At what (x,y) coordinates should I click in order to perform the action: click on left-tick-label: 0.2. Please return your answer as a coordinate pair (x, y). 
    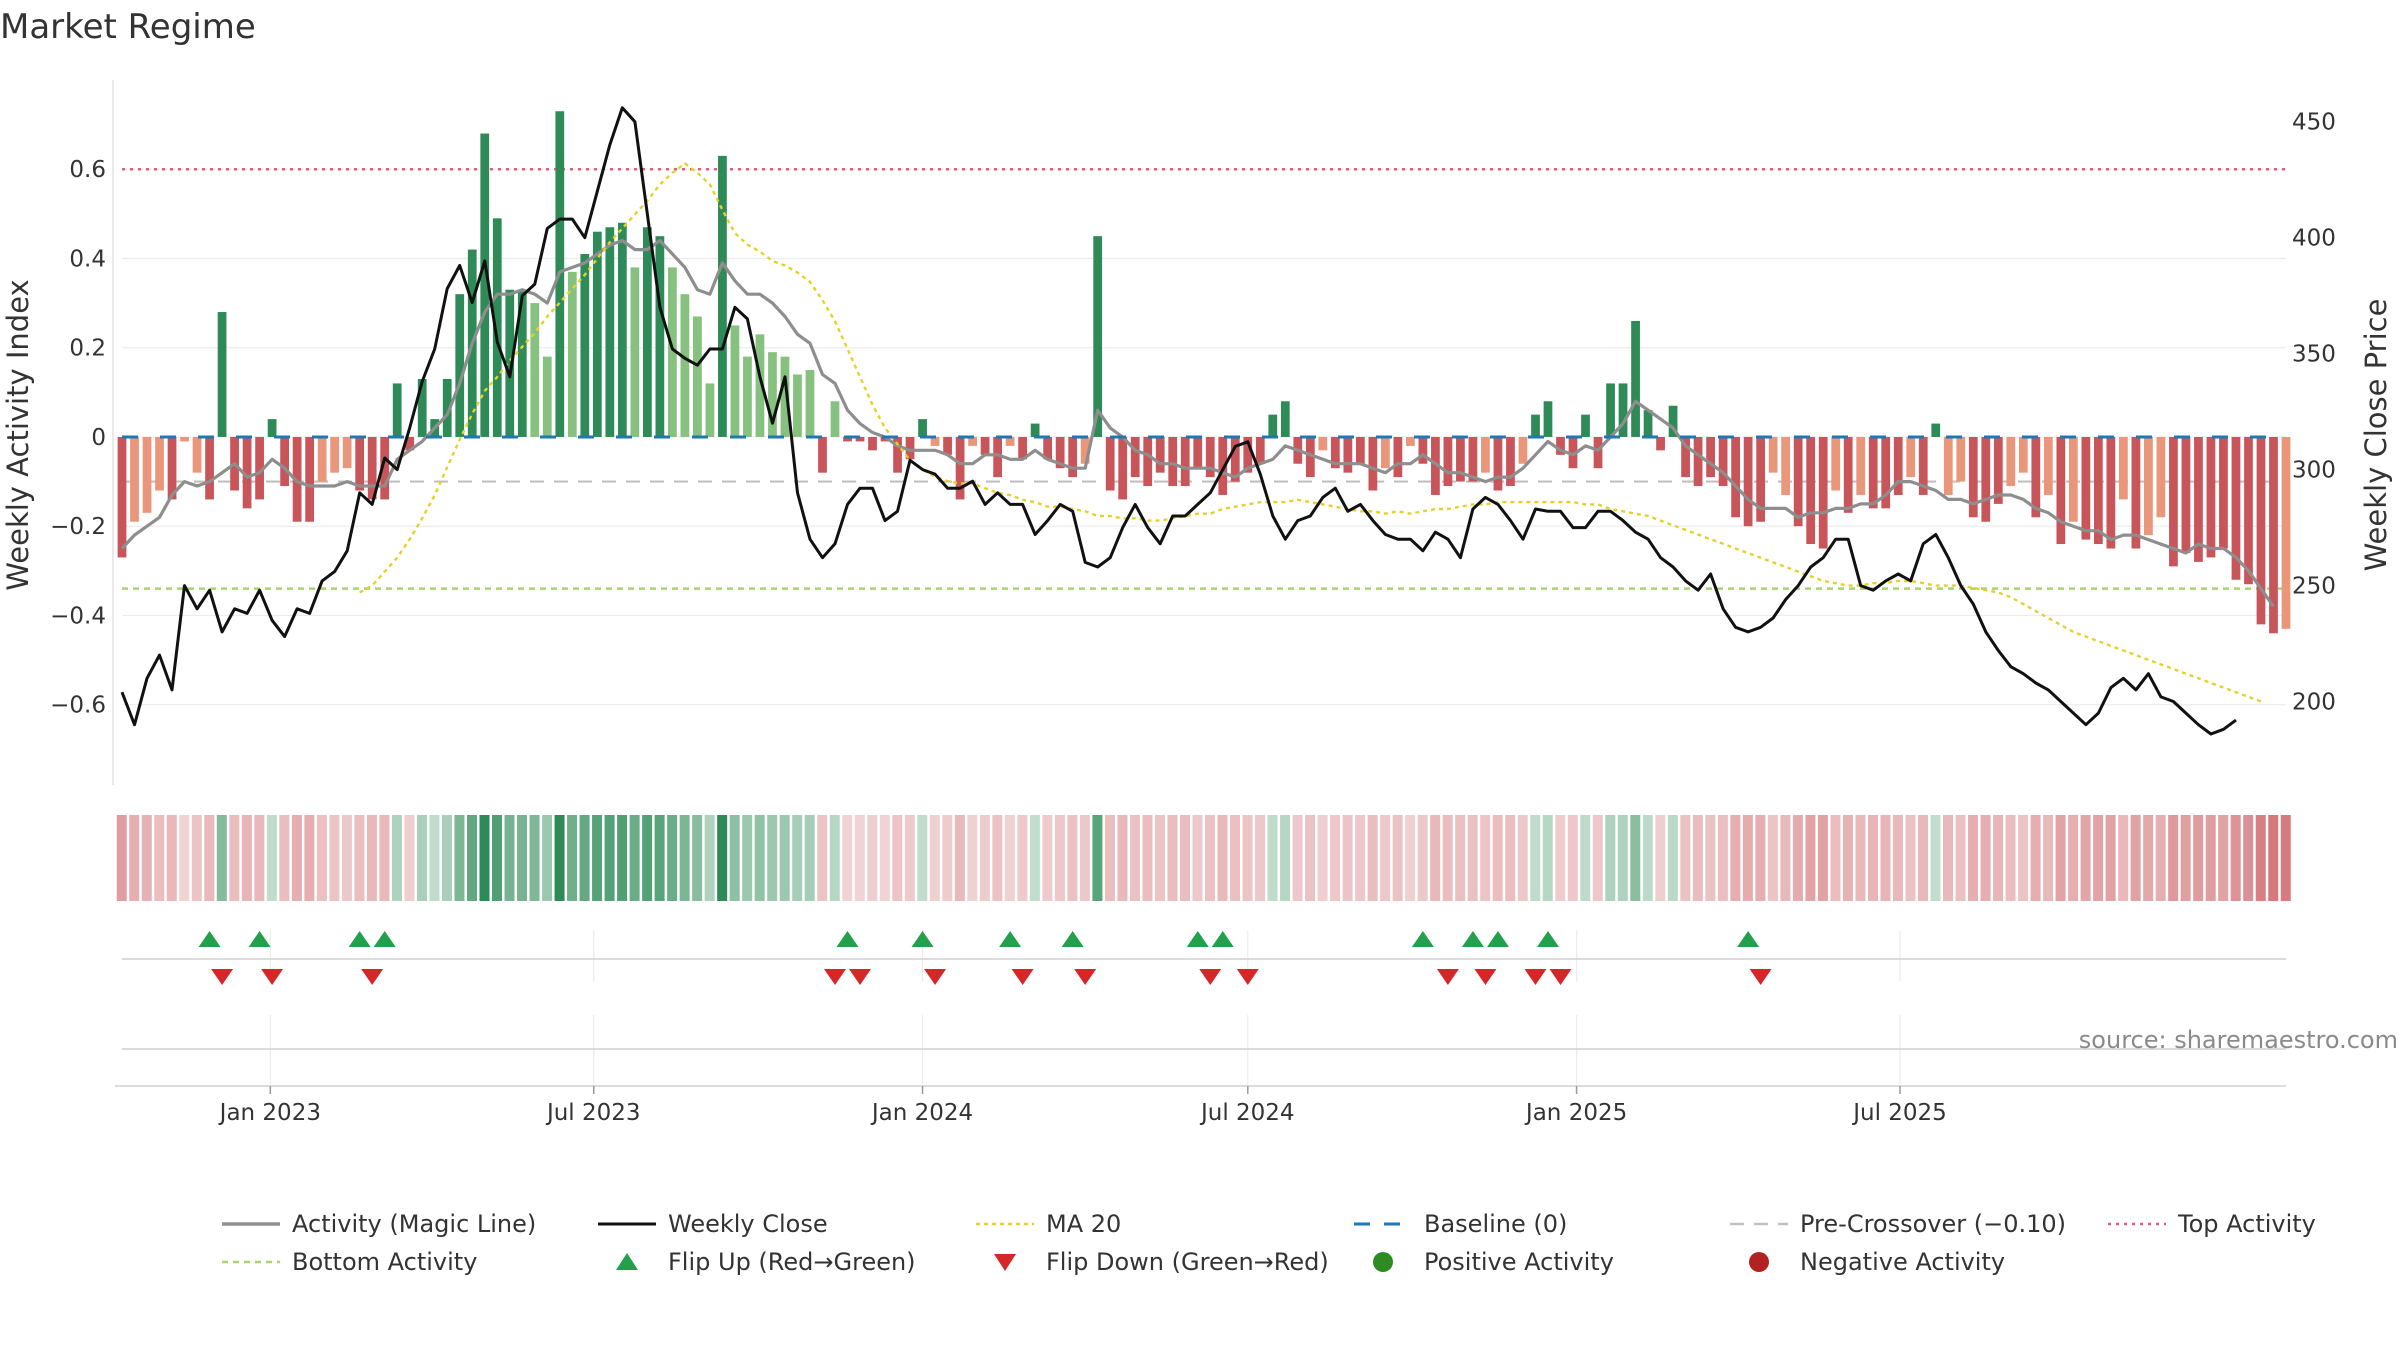
    Looking at the image, I should click on (87, 349).